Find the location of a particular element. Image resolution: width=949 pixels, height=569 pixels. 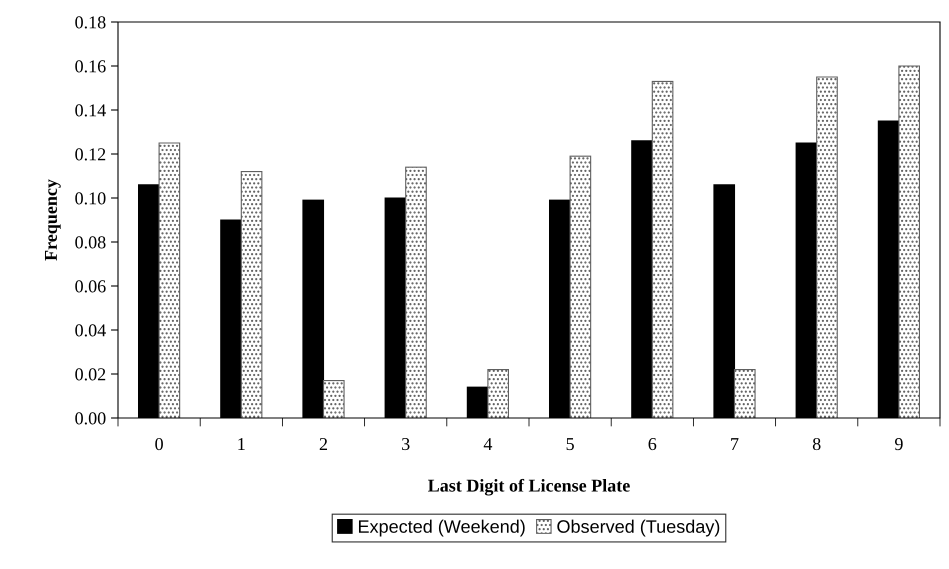

x-tick-label: 0 is located at coordinates (159, 444).